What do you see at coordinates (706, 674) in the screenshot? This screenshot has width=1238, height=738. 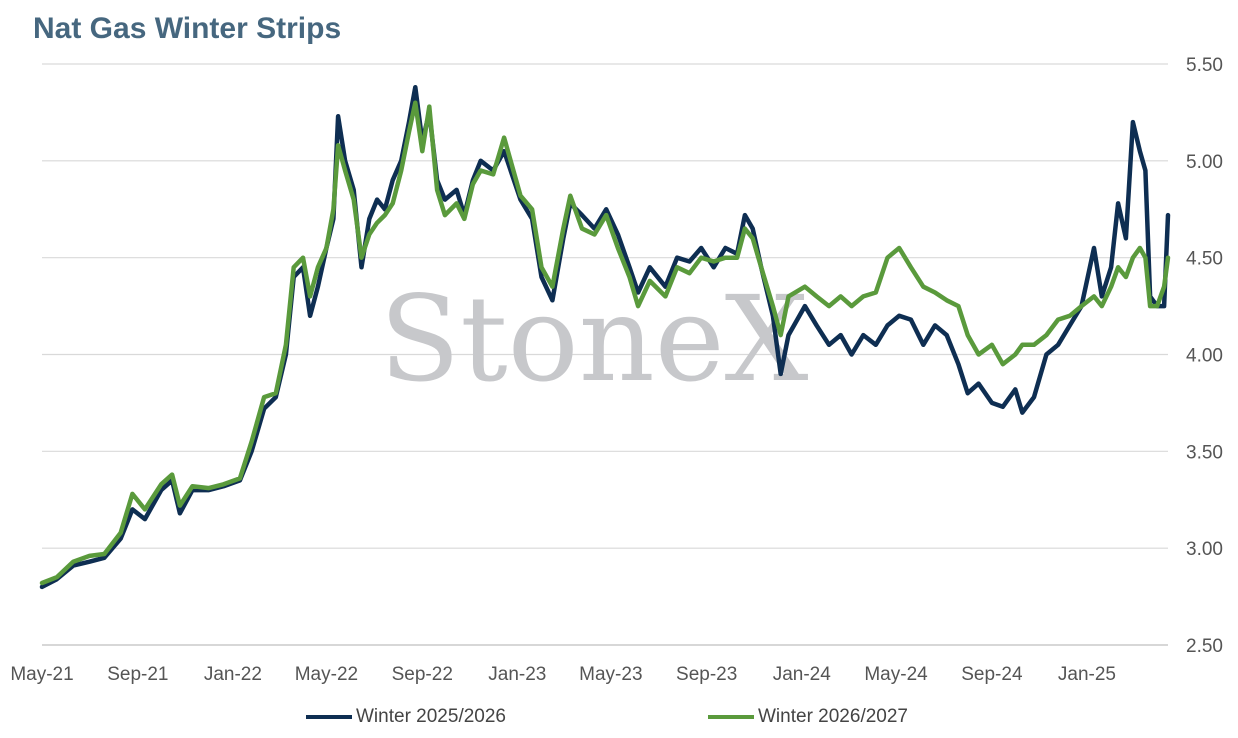 I see `x-tick-label: Sep-23` at bounding box center [706, 674].